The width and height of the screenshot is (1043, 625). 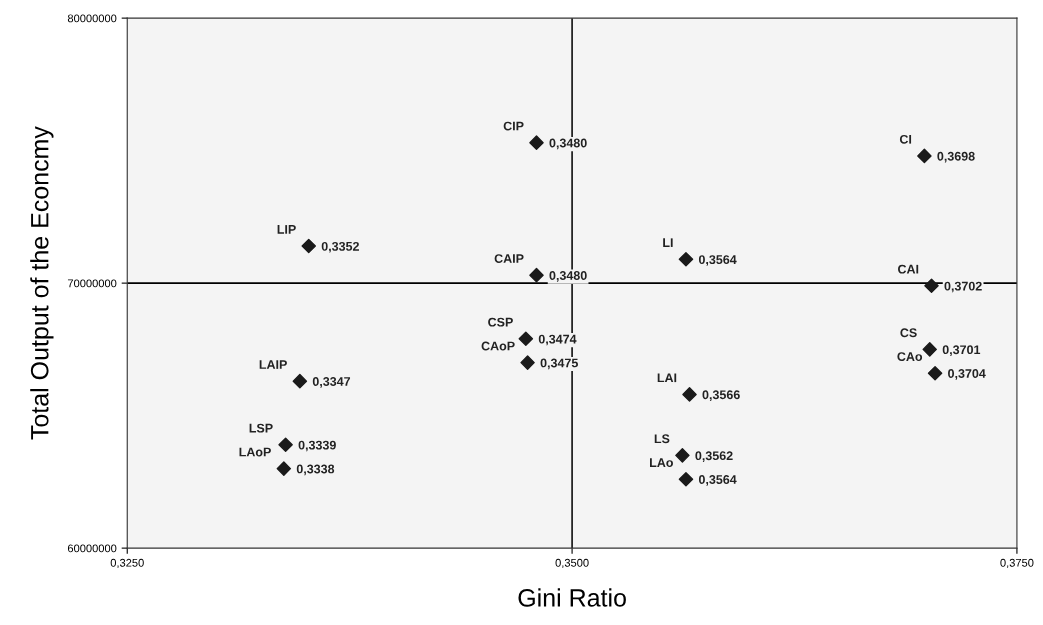 I want to click on x-tick-label: 0,3500, so click(x=572, y=563).